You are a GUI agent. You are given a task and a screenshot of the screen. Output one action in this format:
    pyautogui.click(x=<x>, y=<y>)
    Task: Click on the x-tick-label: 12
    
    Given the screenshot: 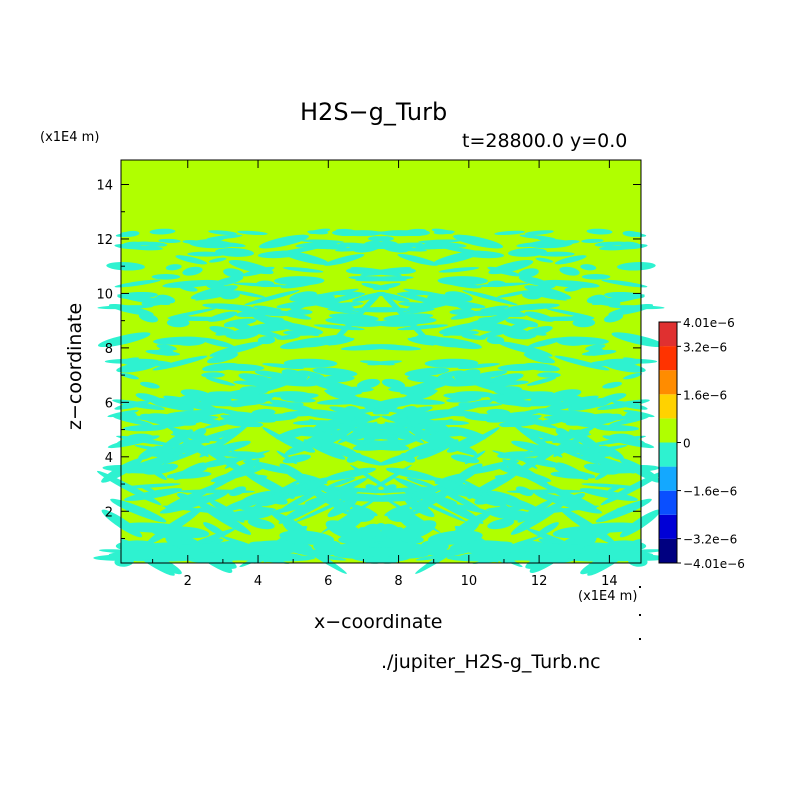 What is the action you would take?
    pyautogui.click(x=539, y=581)
    